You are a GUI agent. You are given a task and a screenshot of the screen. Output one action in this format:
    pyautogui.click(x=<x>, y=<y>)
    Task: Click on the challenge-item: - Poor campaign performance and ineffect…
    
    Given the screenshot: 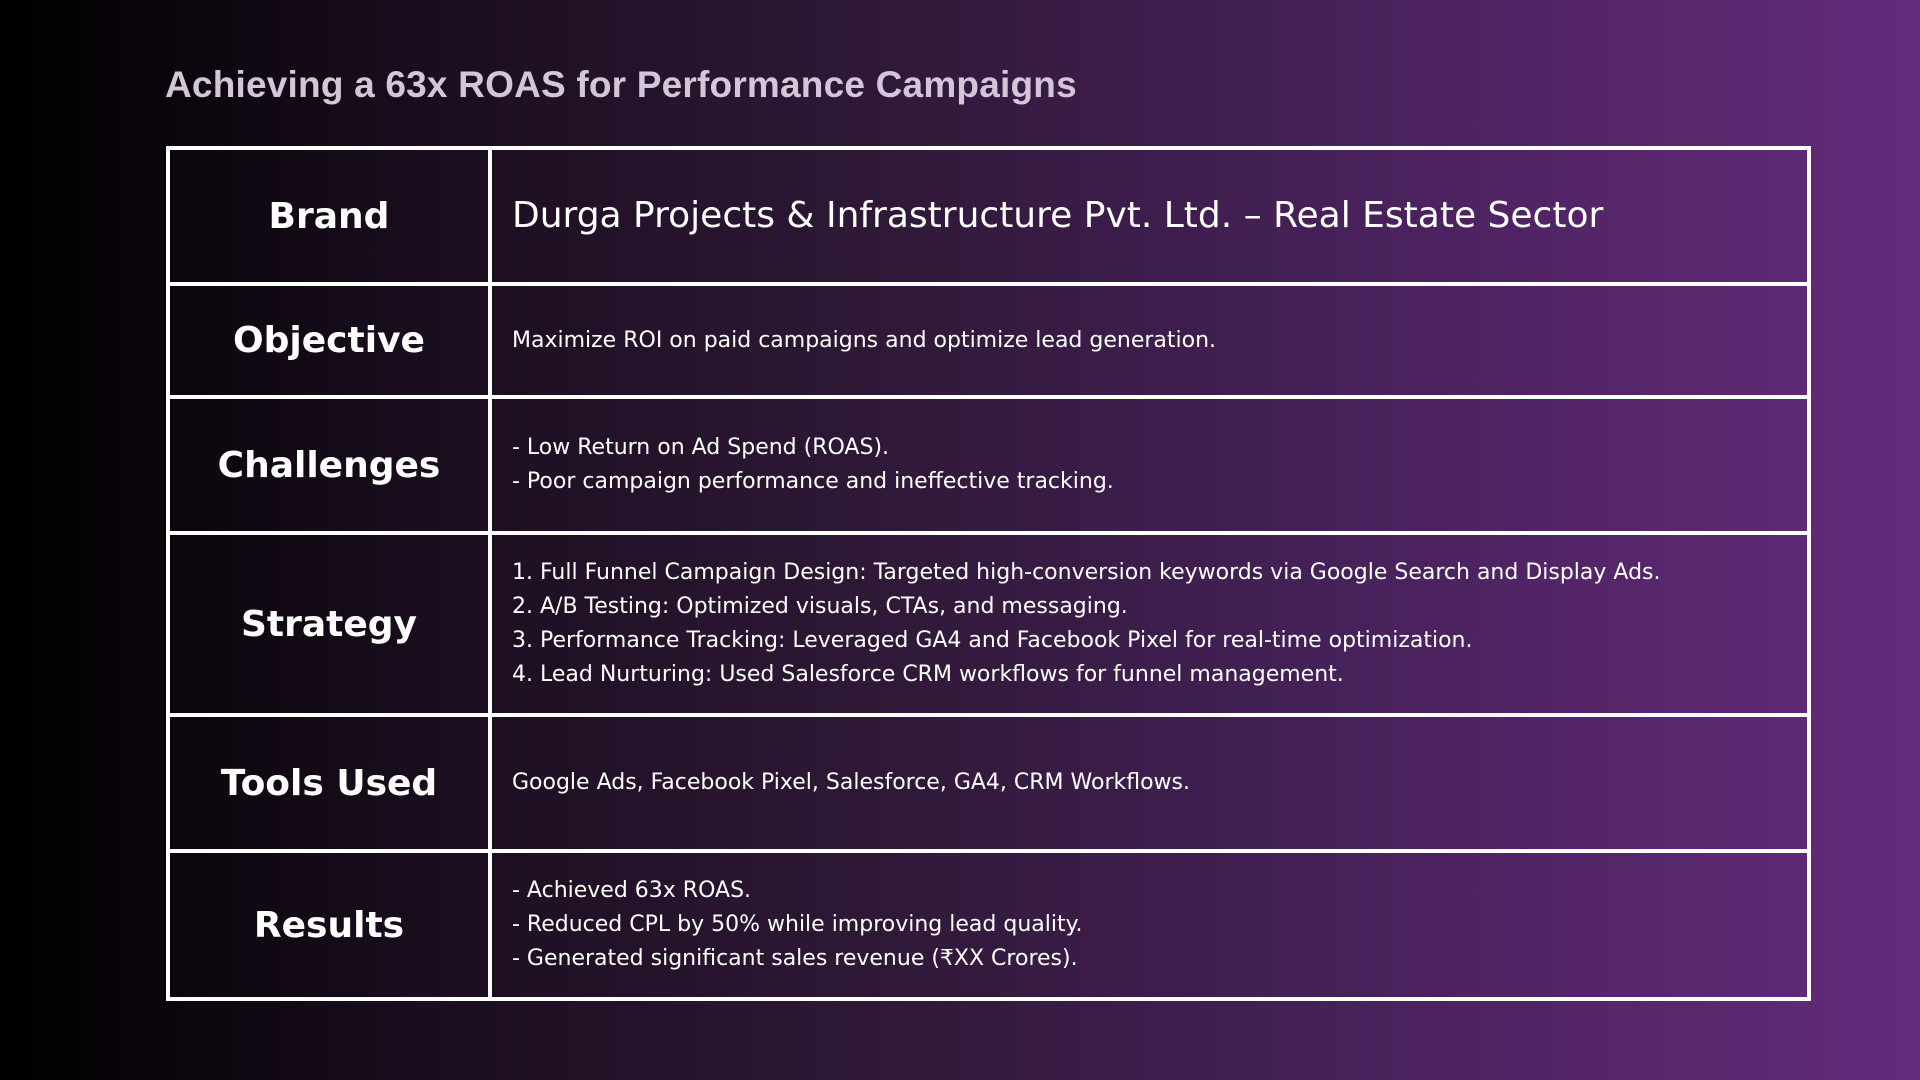 What is the action you would take?
    pyautogui.click(x=813, y=481)
    